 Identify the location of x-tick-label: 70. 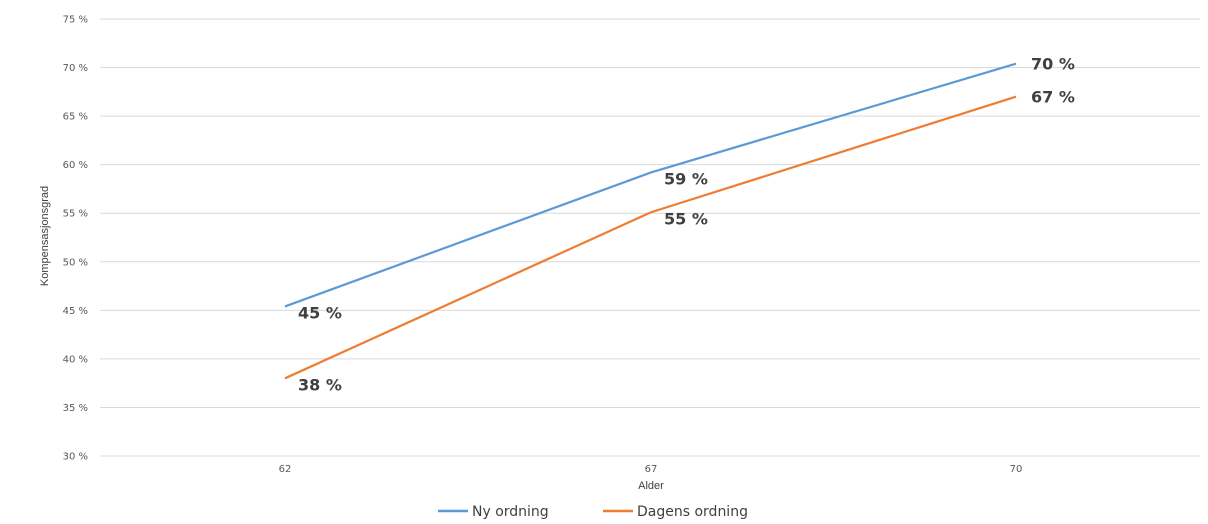
(1016, 469).